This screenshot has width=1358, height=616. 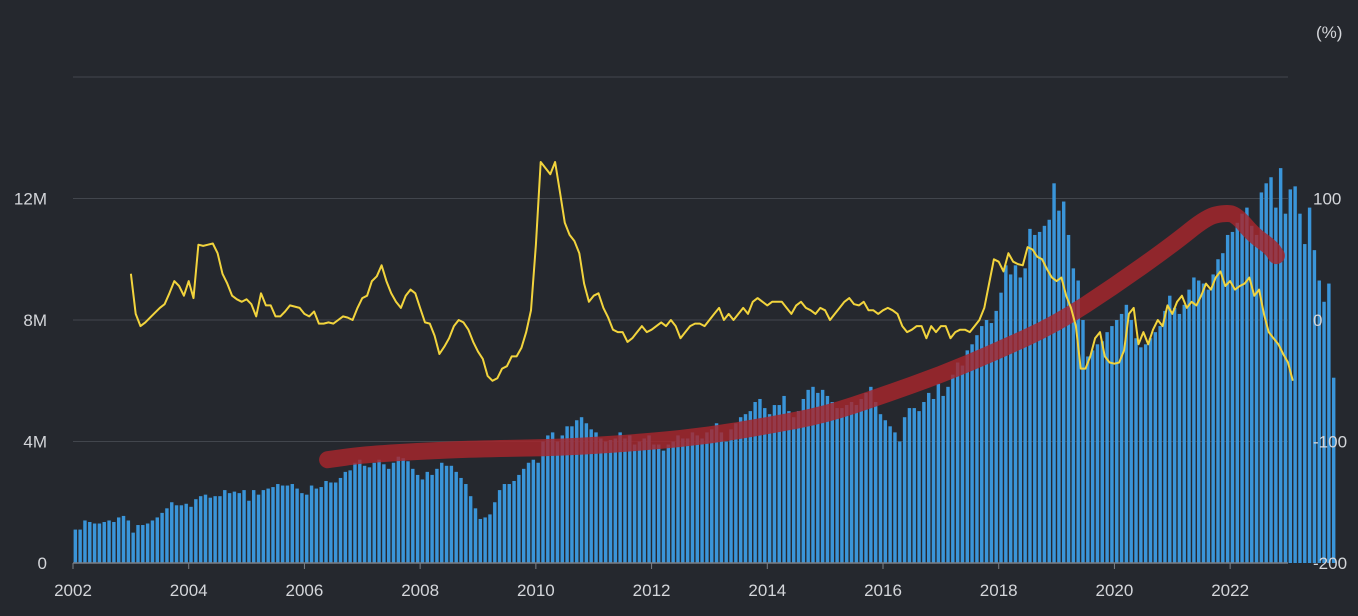 What do you see at coordinates (1115, 590) in the screenshot?
I see `x-tick-label: 2020` at bounding box center [1115, 590].